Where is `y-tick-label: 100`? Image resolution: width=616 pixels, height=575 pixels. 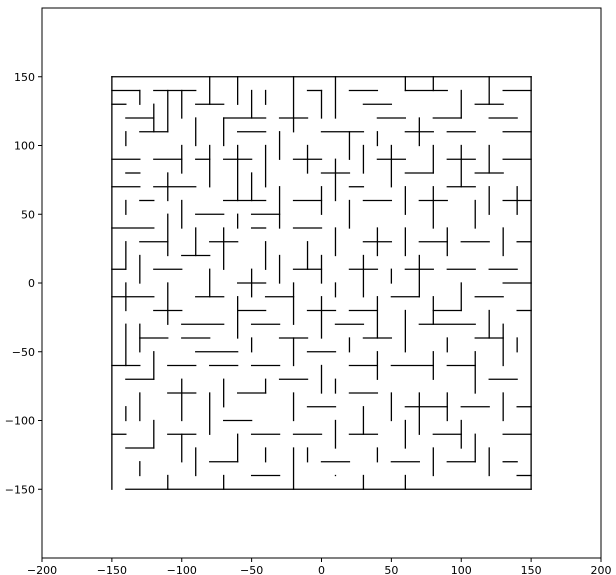 y-tick-label: 100 is located at coordinates (24, 146).